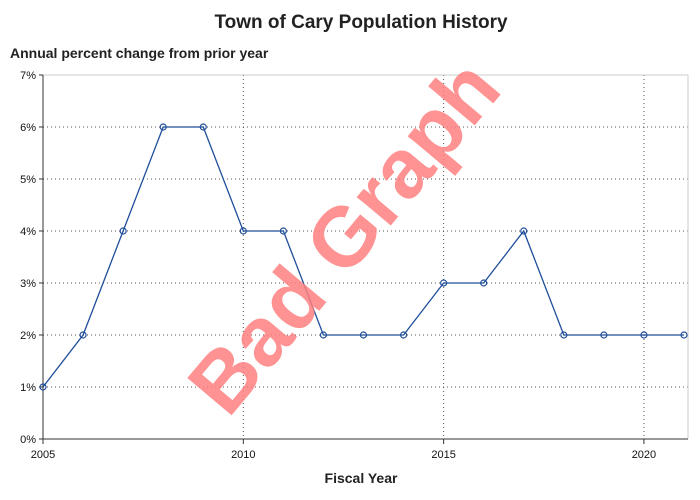 Image resolution: width=700 pixels, height=500 pixels. Describe the element at coordinates (243, 455) in the screenshot. I see `x-tick-label: 2010` at that location.